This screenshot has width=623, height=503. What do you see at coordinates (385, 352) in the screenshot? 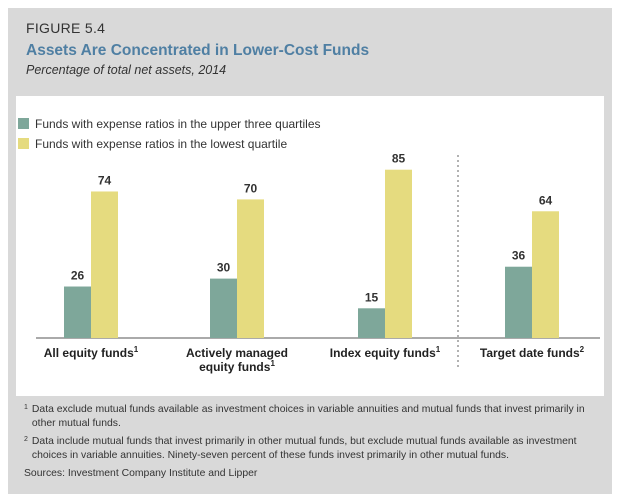
I see `category-label-2: Index equity funds1` at bounding box center [385, 352].